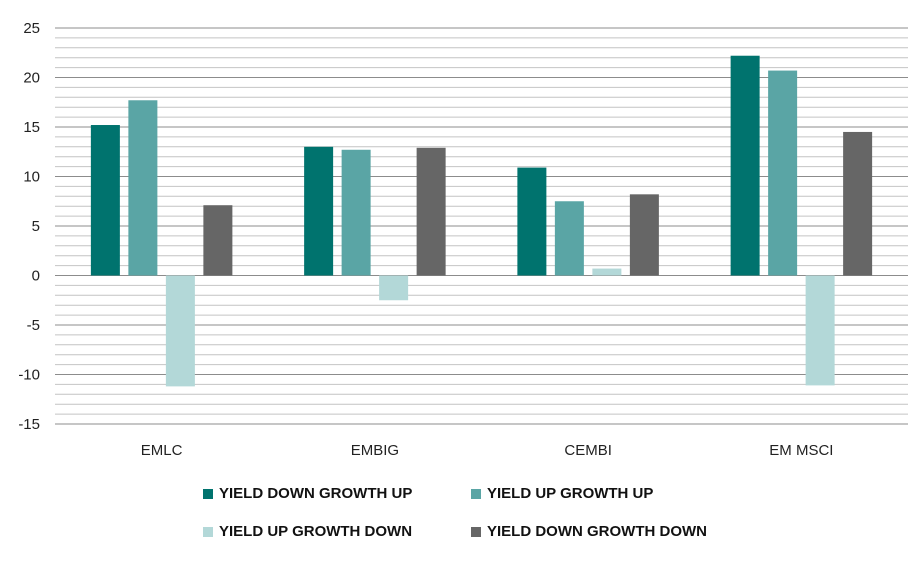  I want to click on y-axis: 25 20 15 10 5 0 -5 -10 -15, so click(29, 226).